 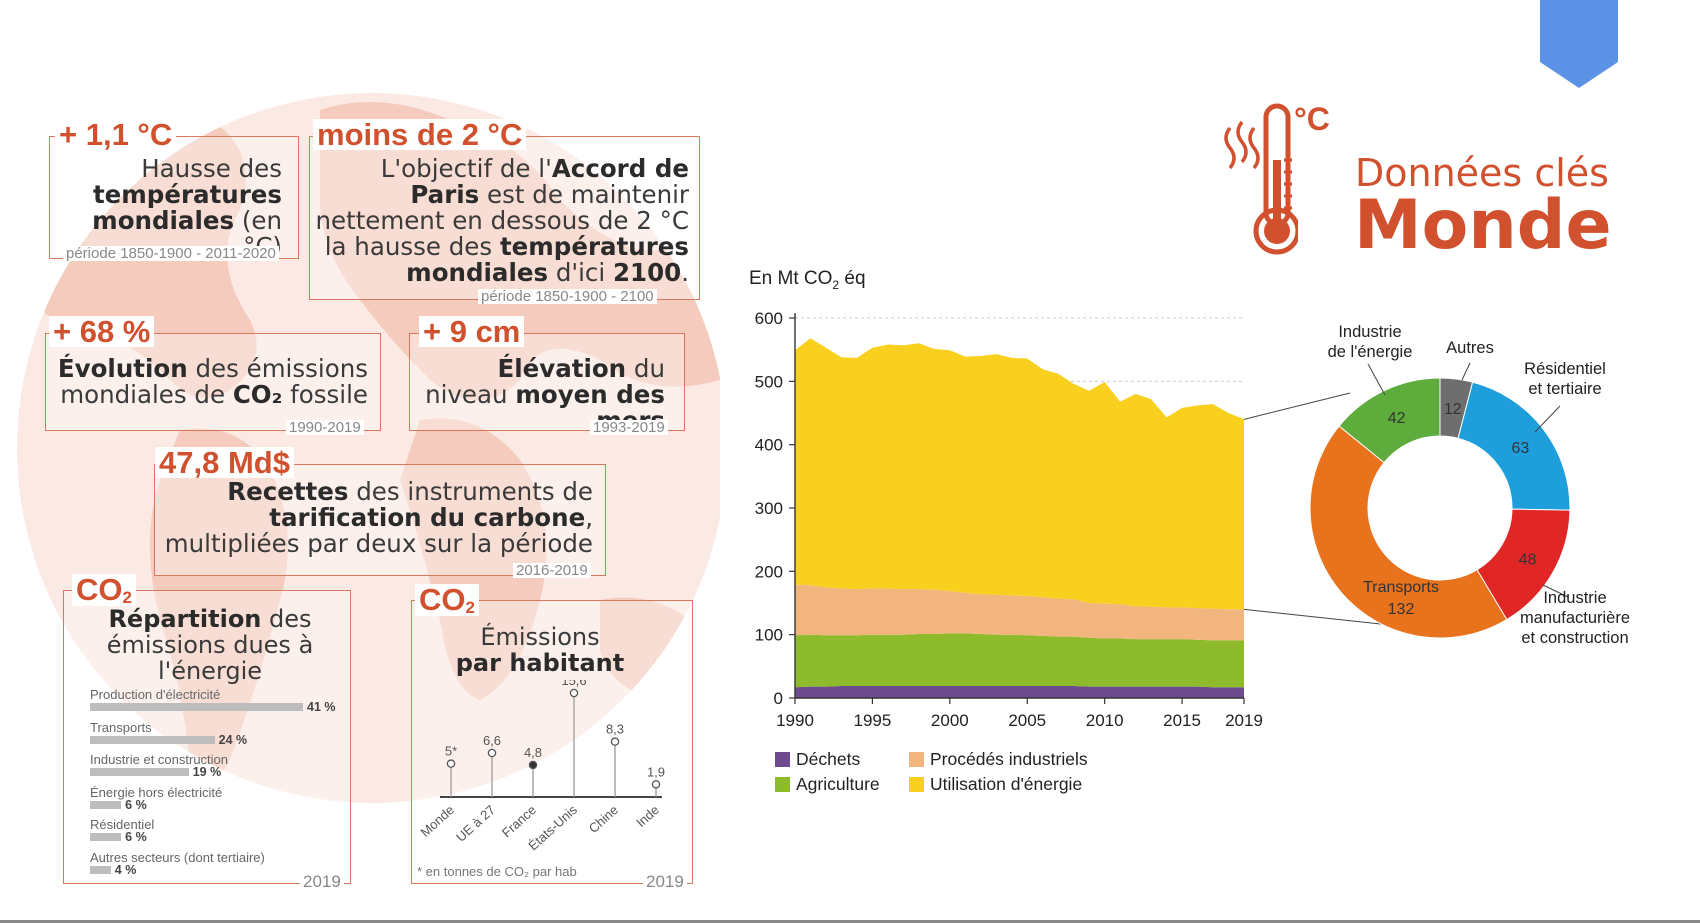 What do you see at coordinates (492, 740) in the screenshot?
I see `lollipop-value-label: 6,6` at bounding box center [492, 740].